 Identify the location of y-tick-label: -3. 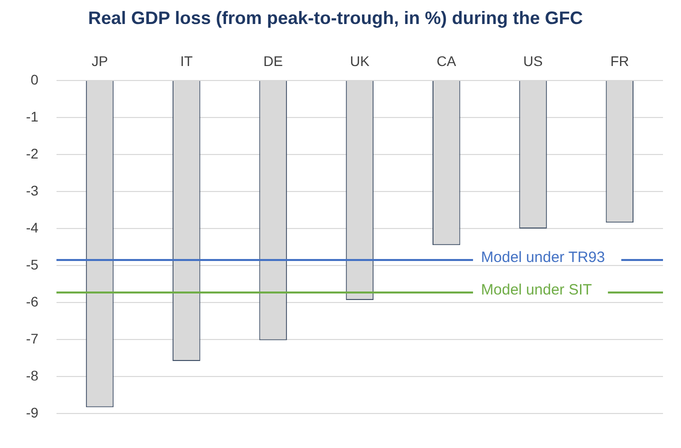
(32, 190).